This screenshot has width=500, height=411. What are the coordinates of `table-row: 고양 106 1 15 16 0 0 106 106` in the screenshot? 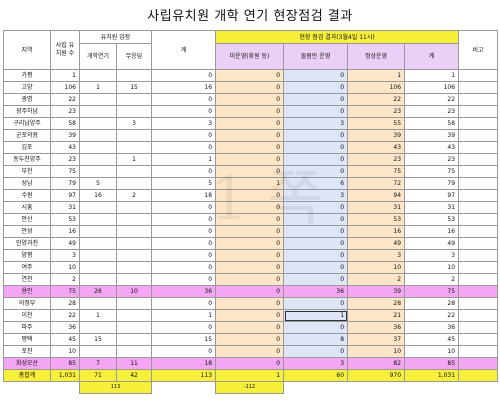 It's located at (251, 87).